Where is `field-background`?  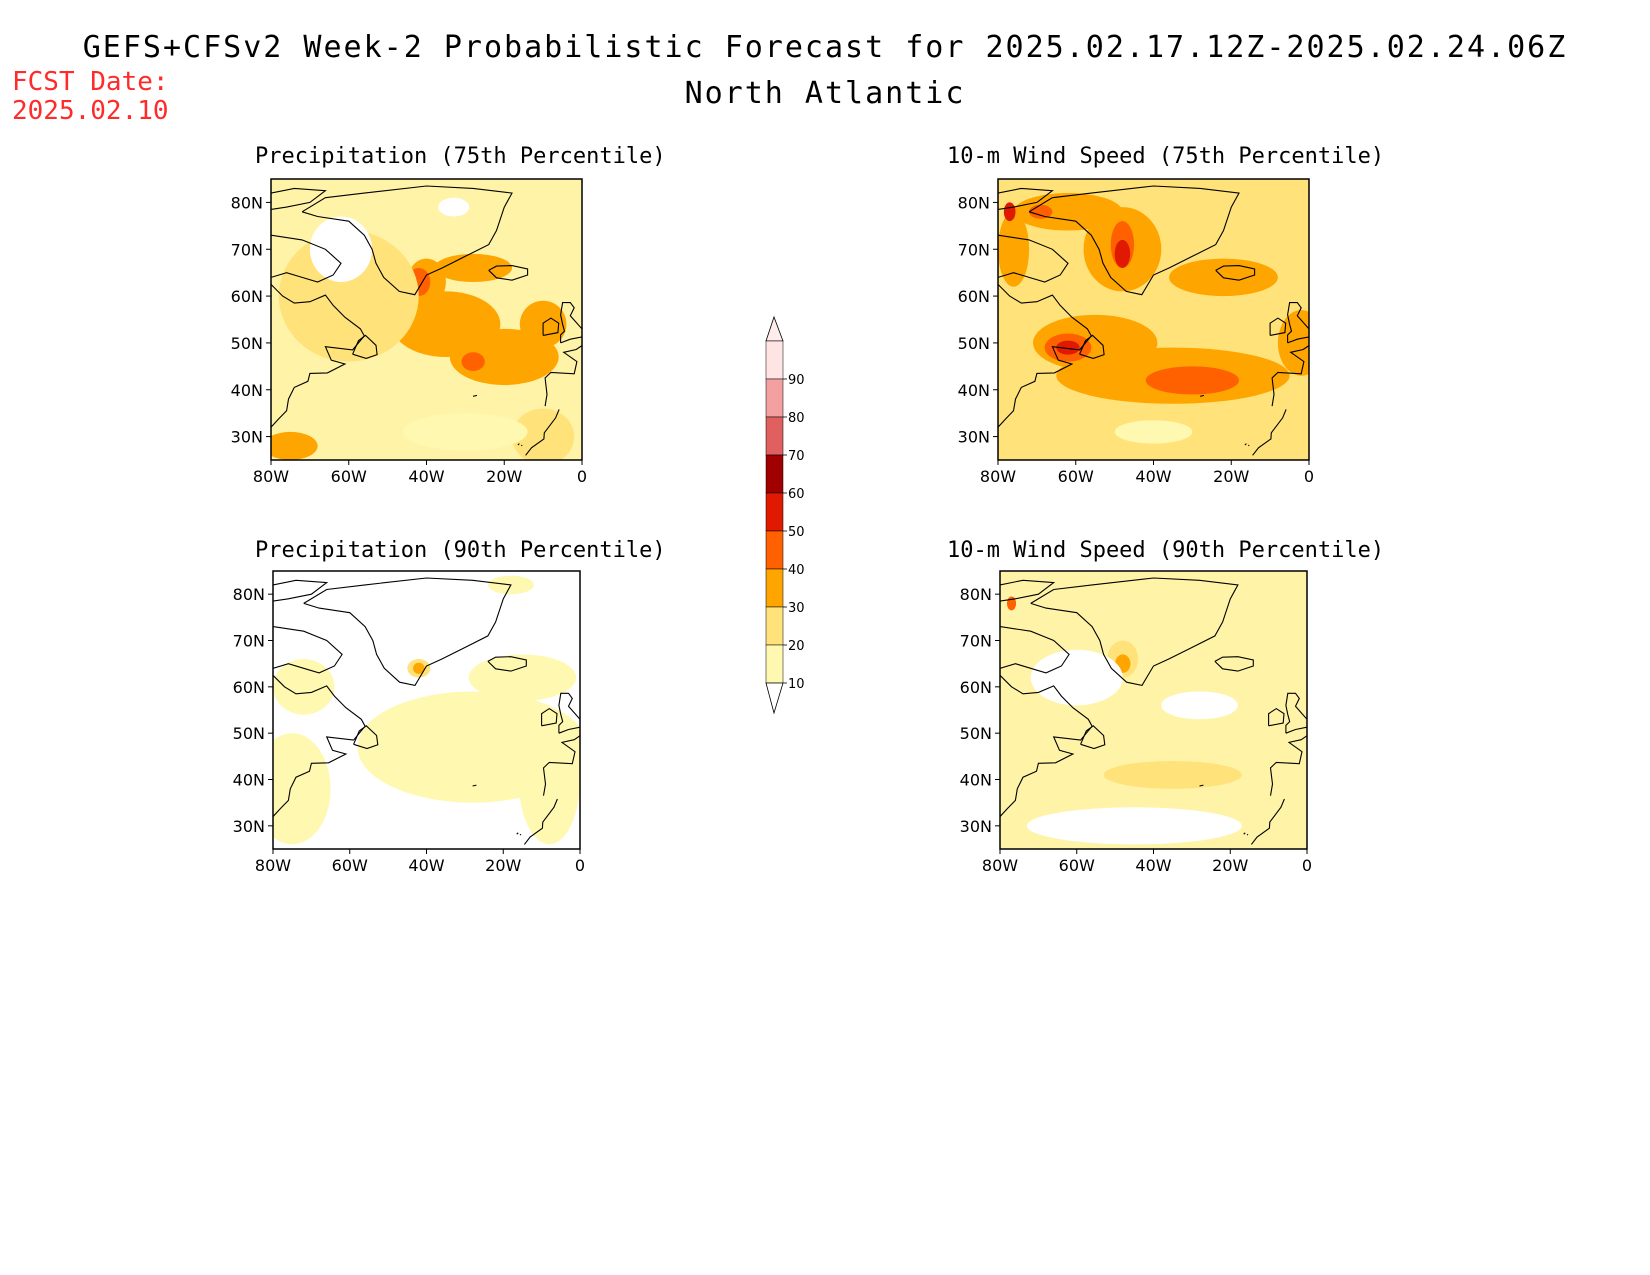 field-background is located at coordinates (1153, 710).